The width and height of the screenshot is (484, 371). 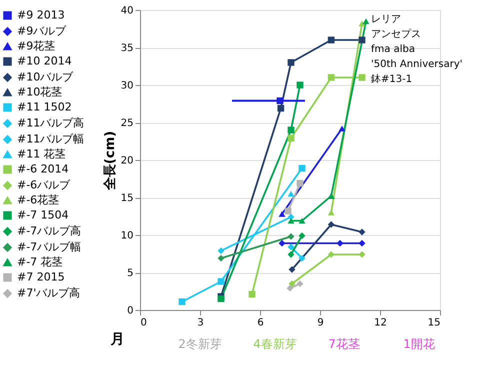 What do you see at coordinates (127, 198) in the screenshot?
I see `y-tick-label: 15` at bounding box center [127, 198].